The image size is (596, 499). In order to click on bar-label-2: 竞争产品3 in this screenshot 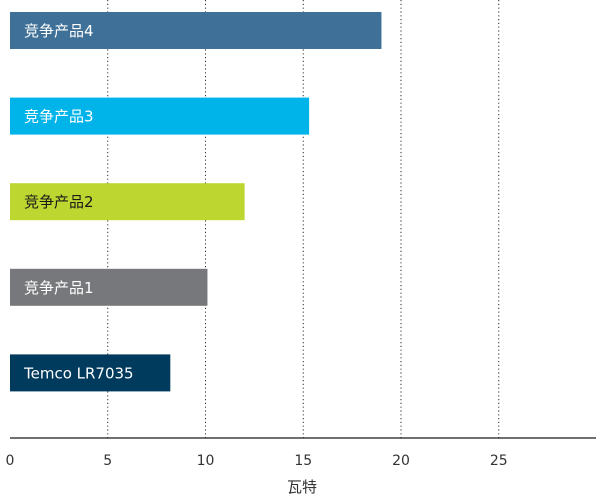, I will do `click(59, 117)`.